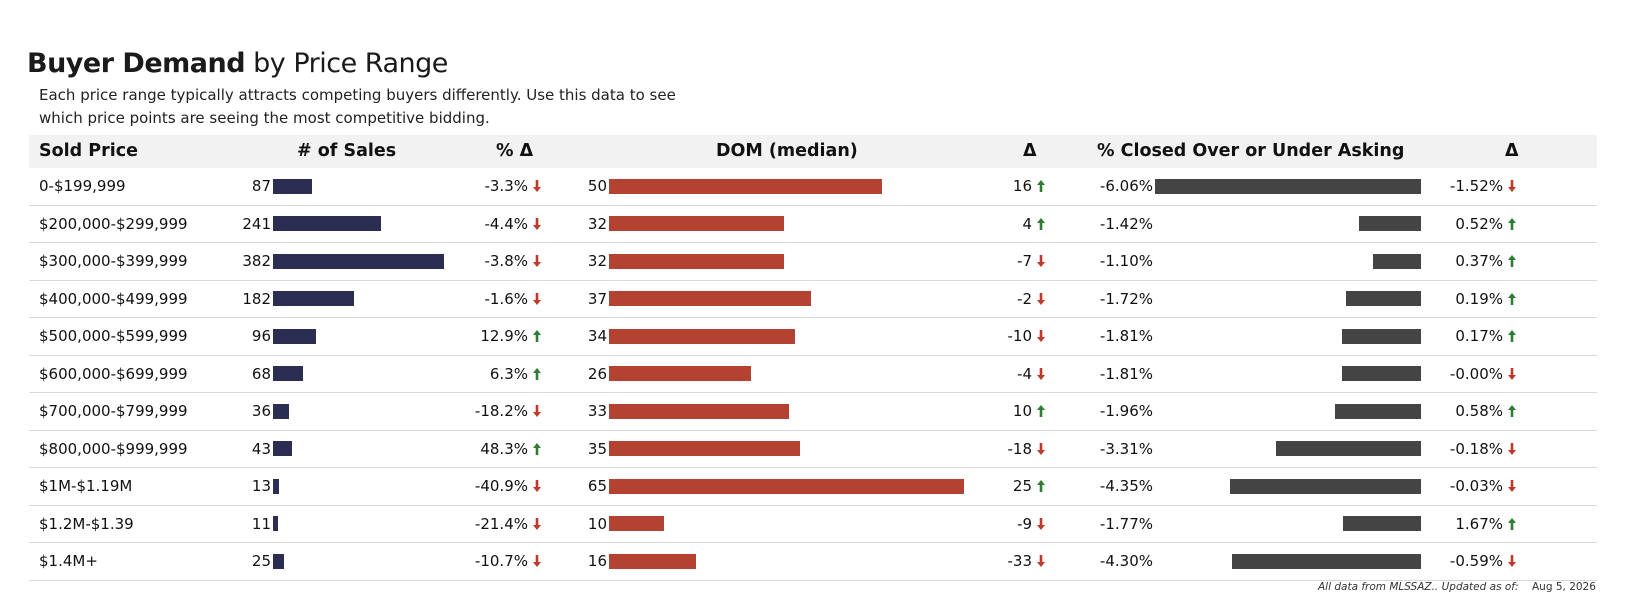 This screenshot has width=1632, height=614. Describe the element at coordinates (256, 261) in the screenshot. I see `sales-value: 382` at that location.